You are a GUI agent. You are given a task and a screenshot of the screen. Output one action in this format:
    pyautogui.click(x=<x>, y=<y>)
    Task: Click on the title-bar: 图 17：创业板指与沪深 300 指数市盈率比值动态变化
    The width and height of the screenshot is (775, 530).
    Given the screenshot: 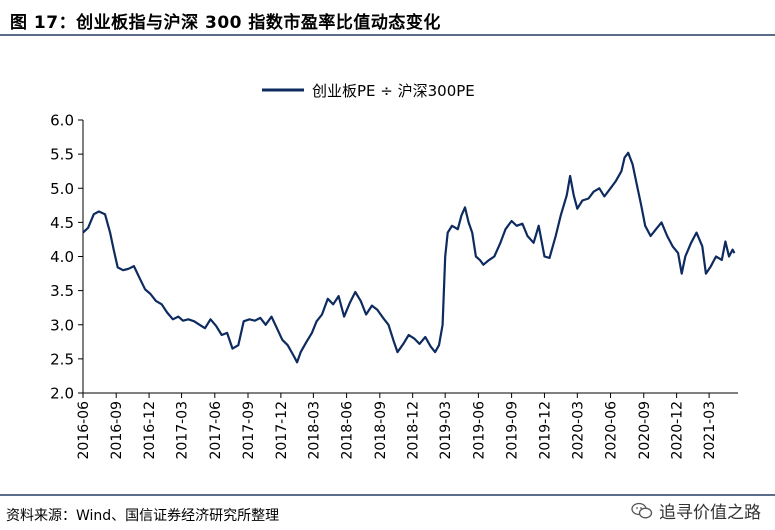 What is the action you would take?
    pyautogui.click(x=387, y=18)
    